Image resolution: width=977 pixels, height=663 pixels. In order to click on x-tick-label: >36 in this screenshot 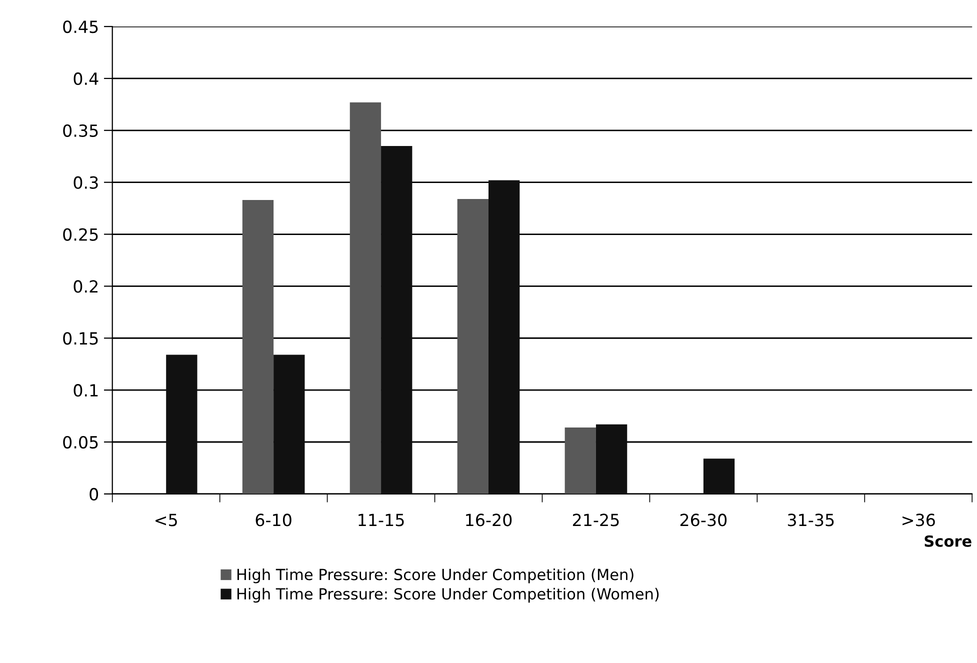, I will do `click(918, 520)`.